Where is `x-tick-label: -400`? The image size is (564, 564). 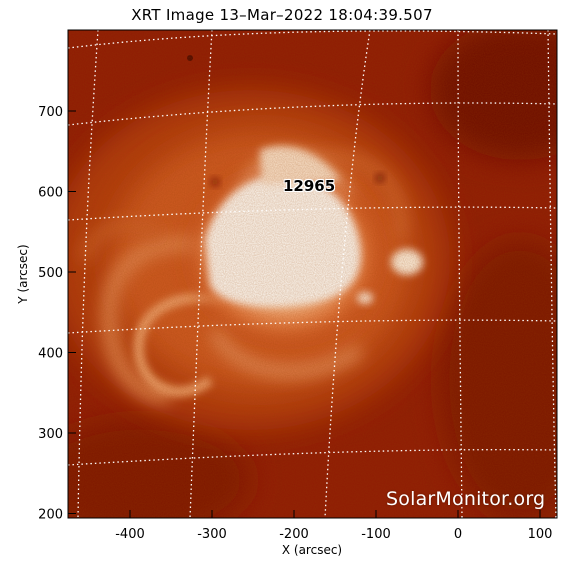 x-tick-label: -400 is located at coordinates (130, 534).